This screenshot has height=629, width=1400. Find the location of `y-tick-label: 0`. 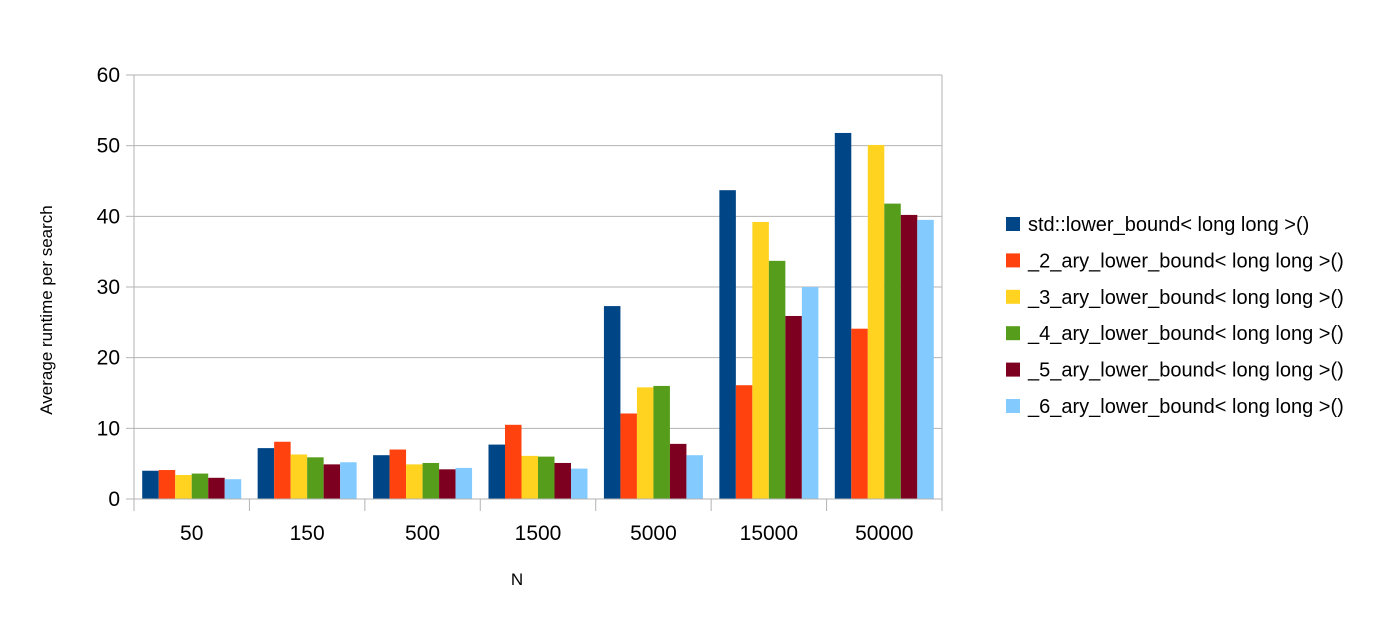

y-tick-label: 0 is located at coordinates (114, 499).